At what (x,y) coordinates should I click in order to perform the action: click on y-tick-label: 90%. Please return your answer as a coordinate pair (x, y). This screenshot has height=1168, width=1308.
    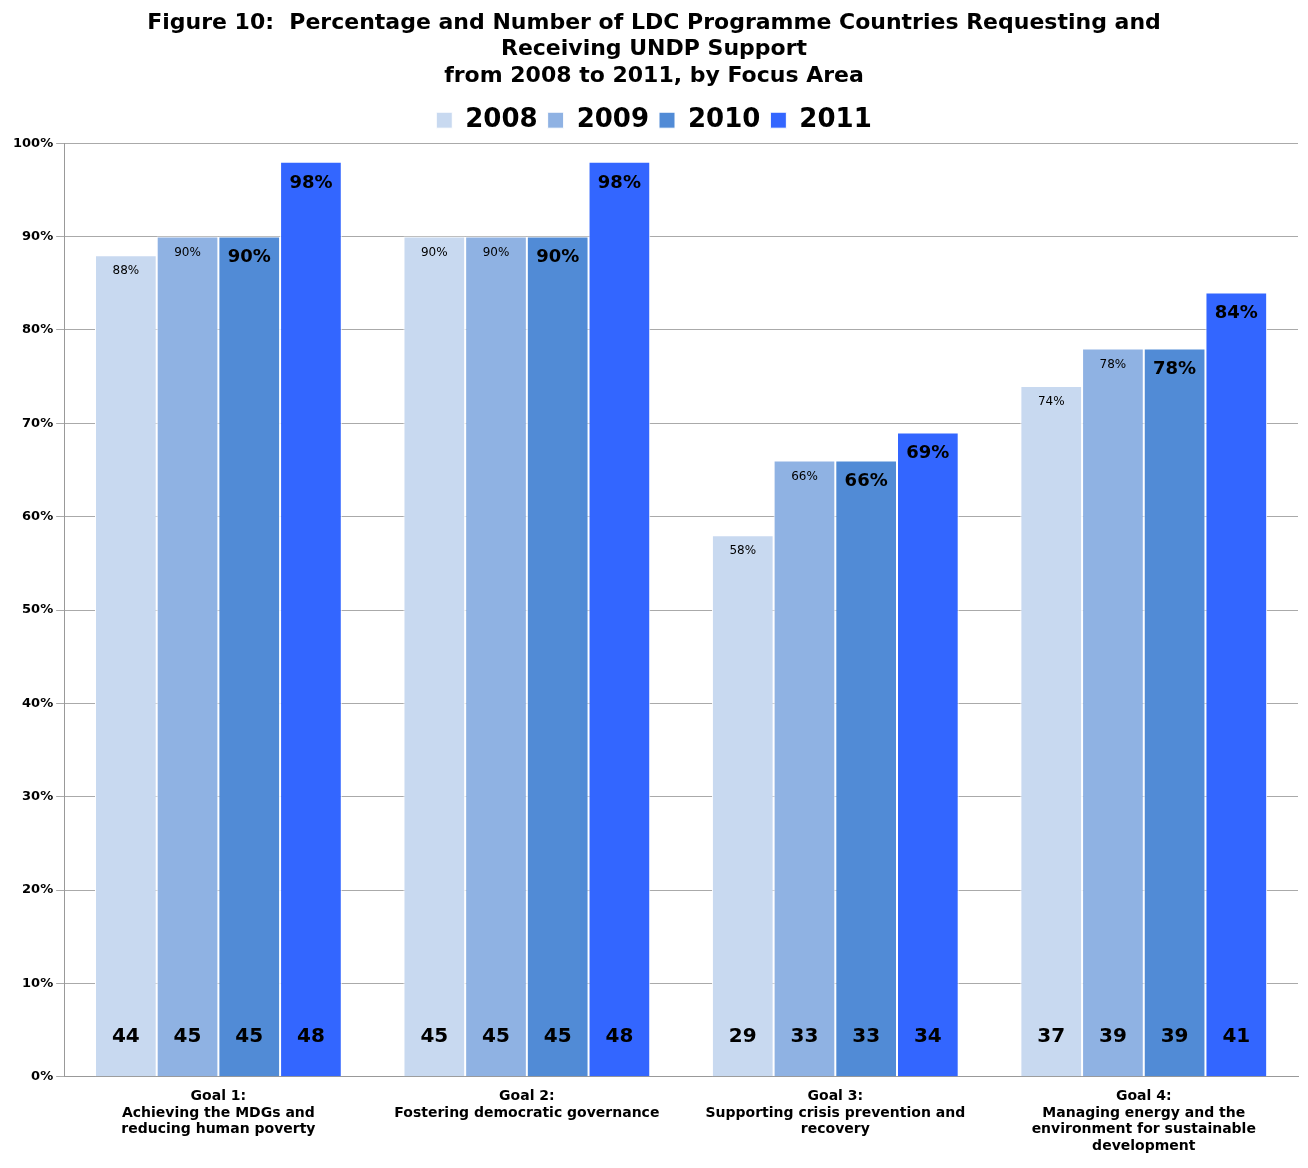
    Looking at the image, I should click on (38, 235).